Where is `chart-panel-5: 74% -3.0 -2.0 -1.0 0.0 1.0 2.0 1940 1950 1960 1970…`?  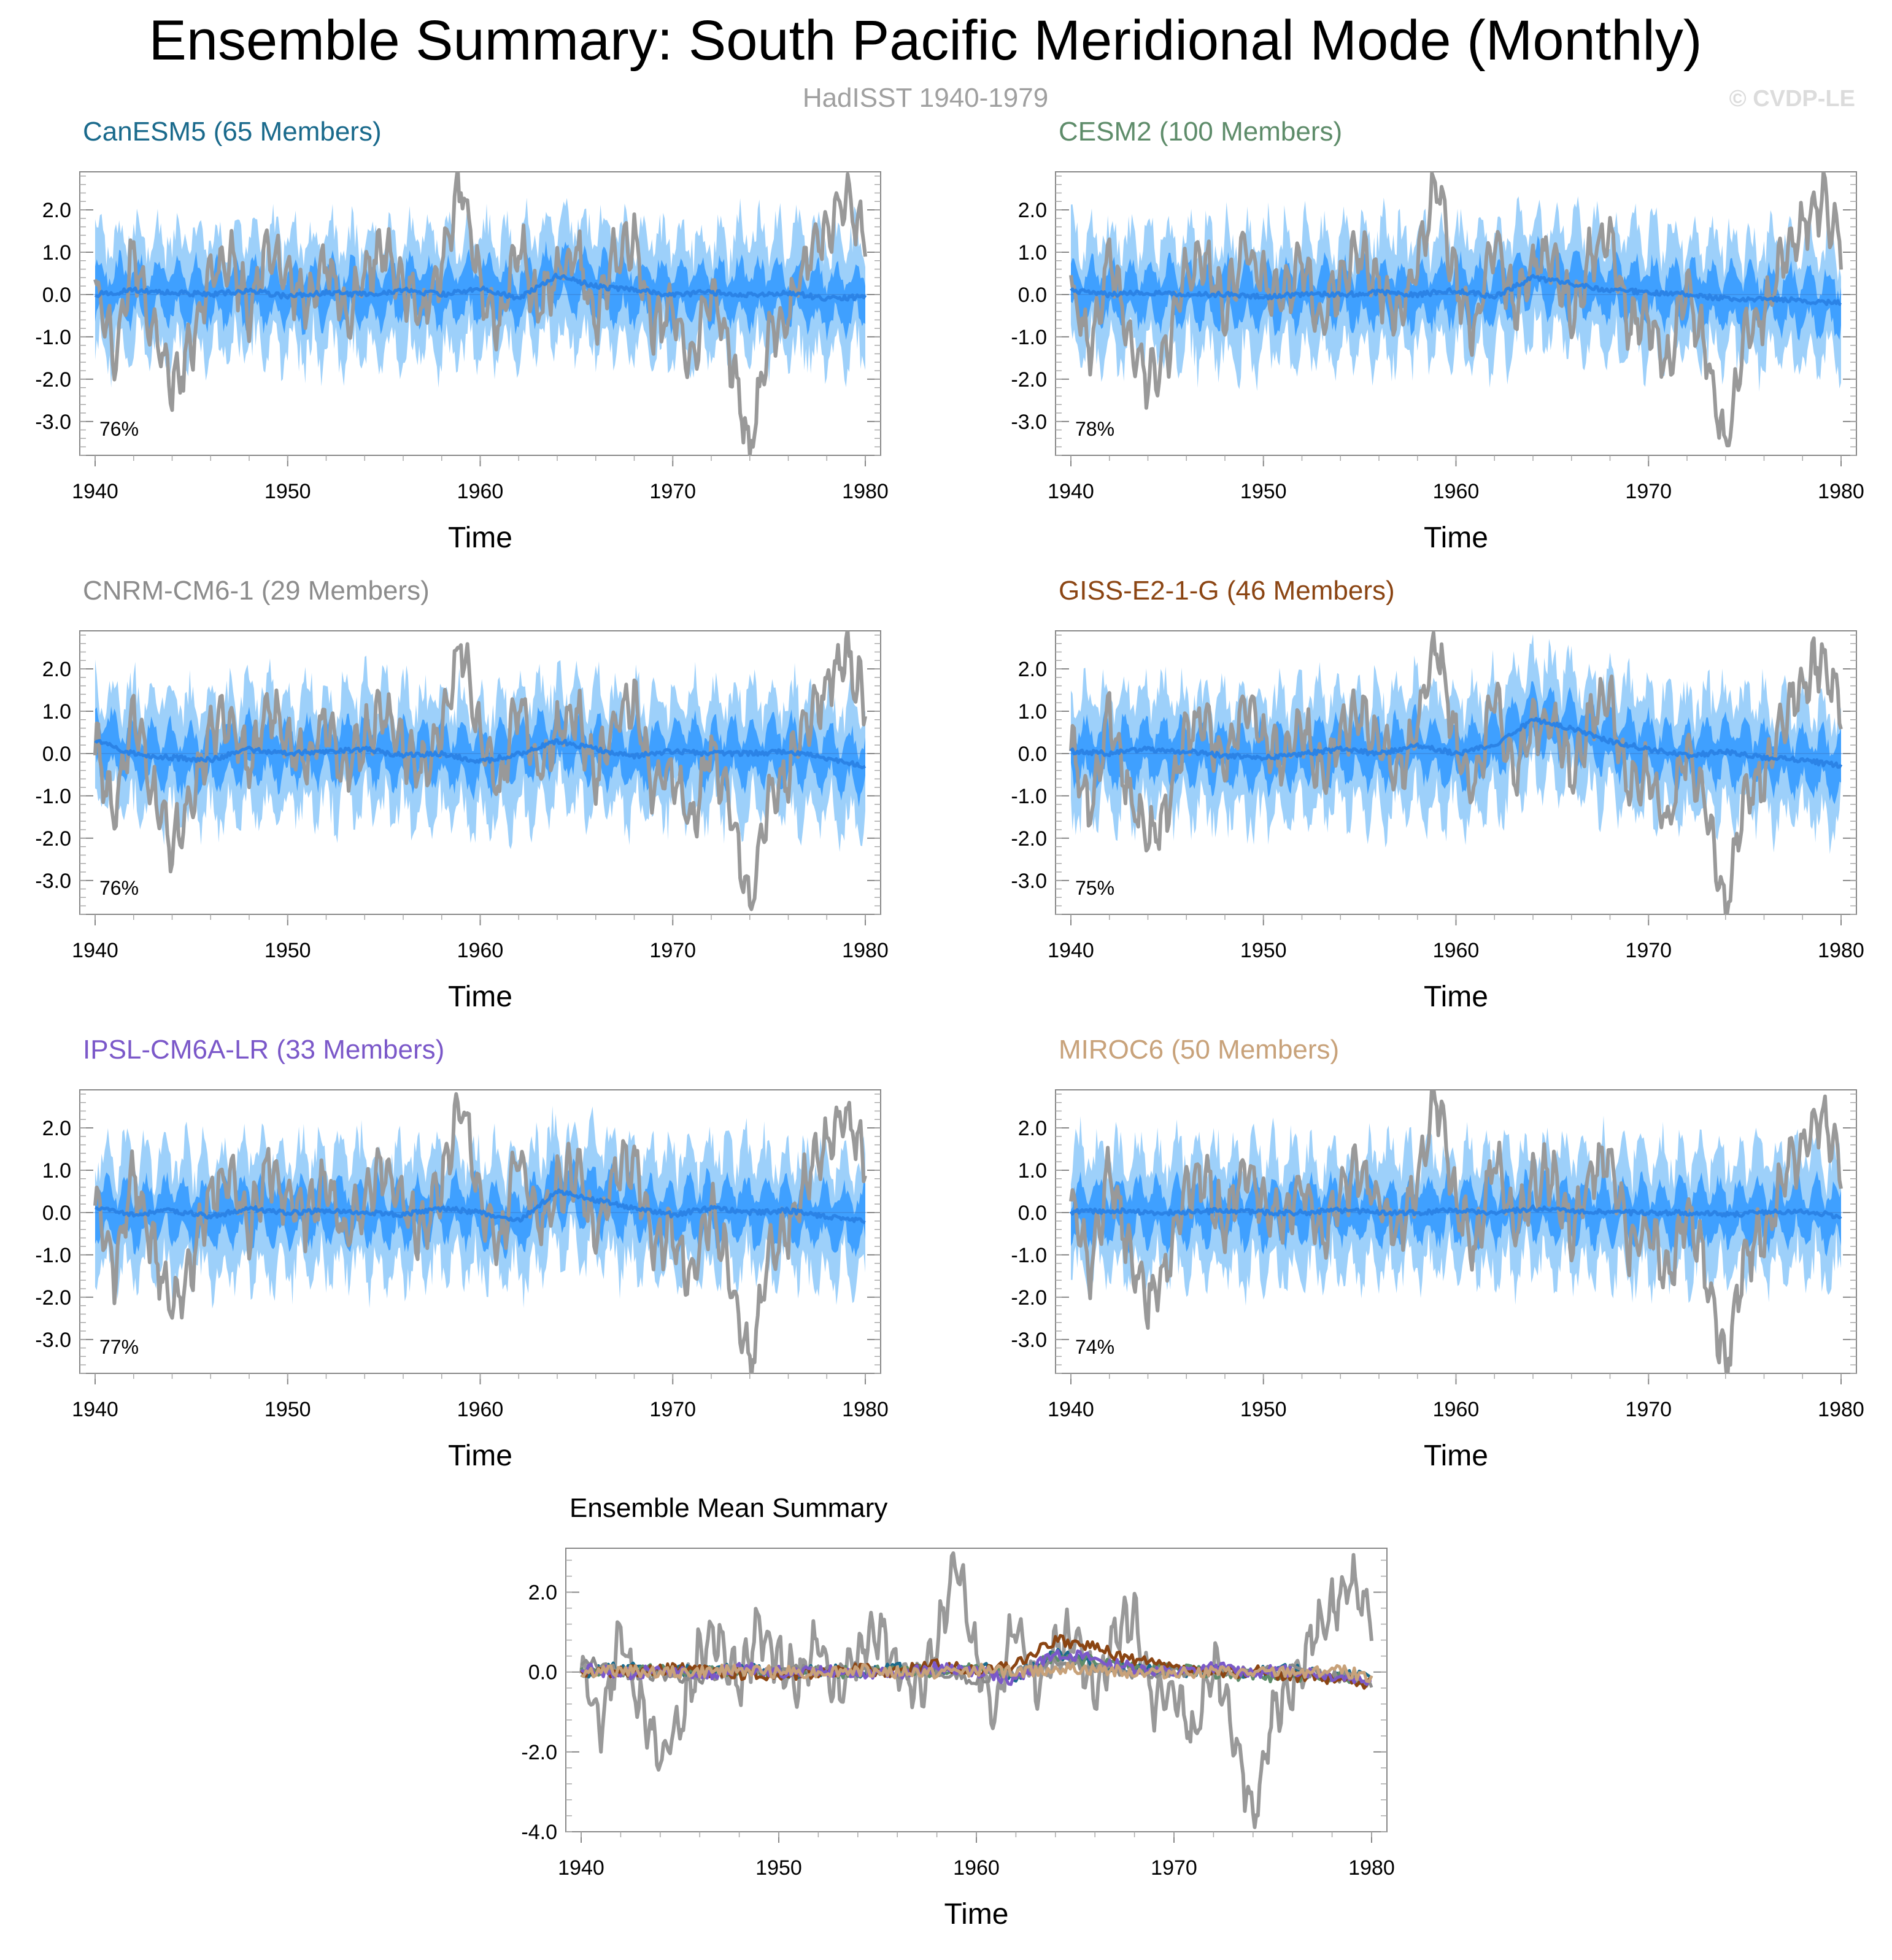
chart-panel-5: 74% -3.0 -2.0 -1.0 0.0 1.0 2.0 1940 1950 1960 1970… is located at coordinates (1437, 1280).